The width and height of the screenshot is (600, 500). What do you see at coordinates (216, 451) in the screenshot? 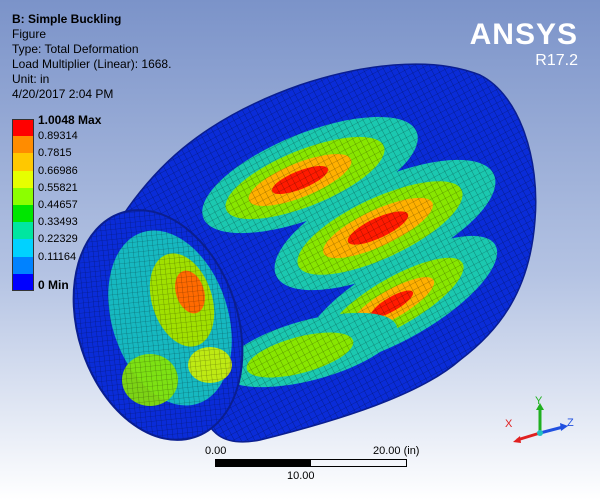
I see `scale-start-label: 0.00` at bounding box center [216, 451].